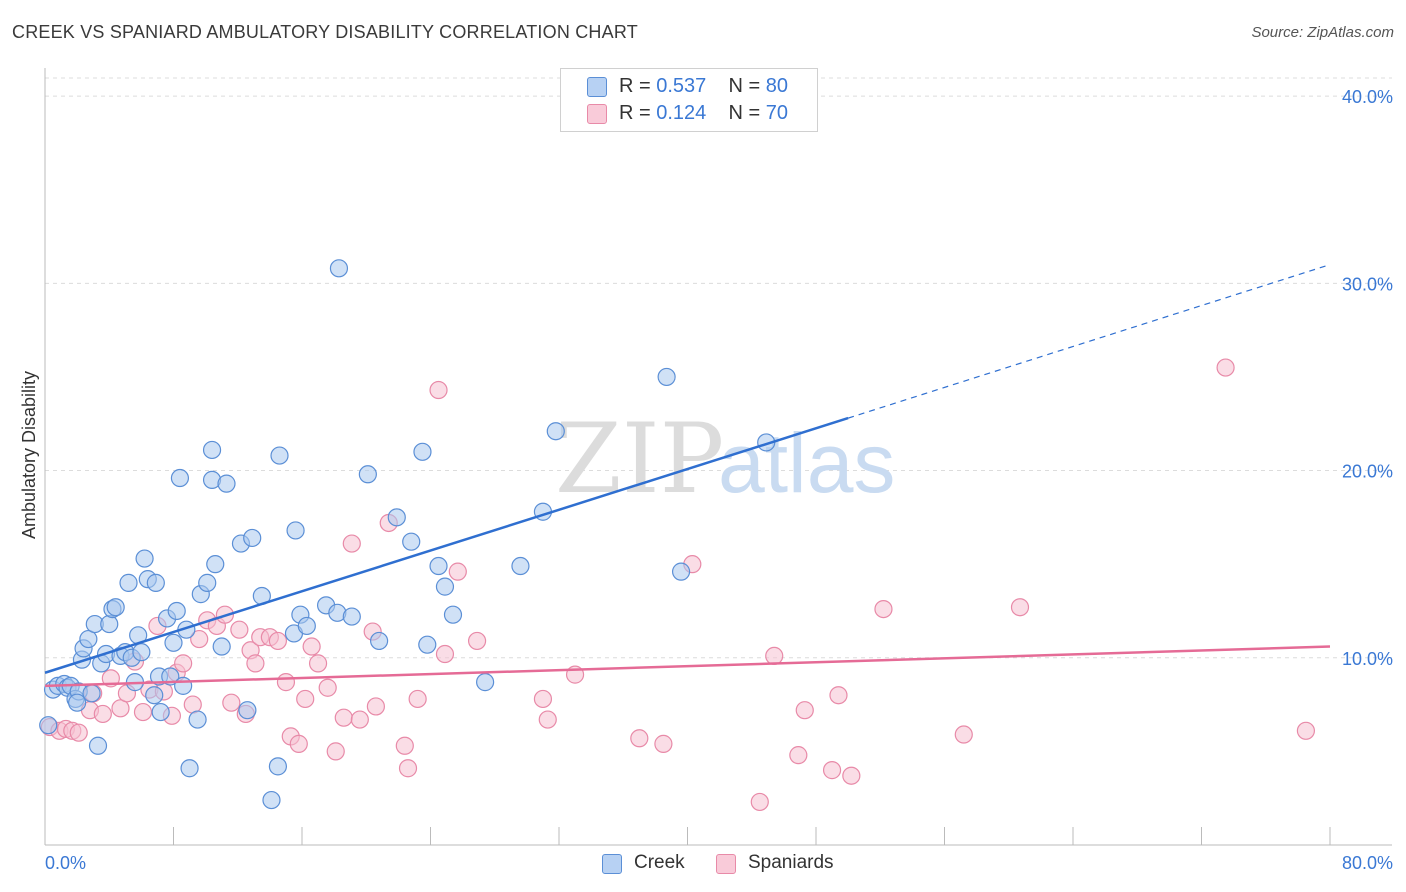 The height and width of the screenshot is (892, 1406). I want to click on spaniards-legend-label: Spaniards, so click(791, 862).